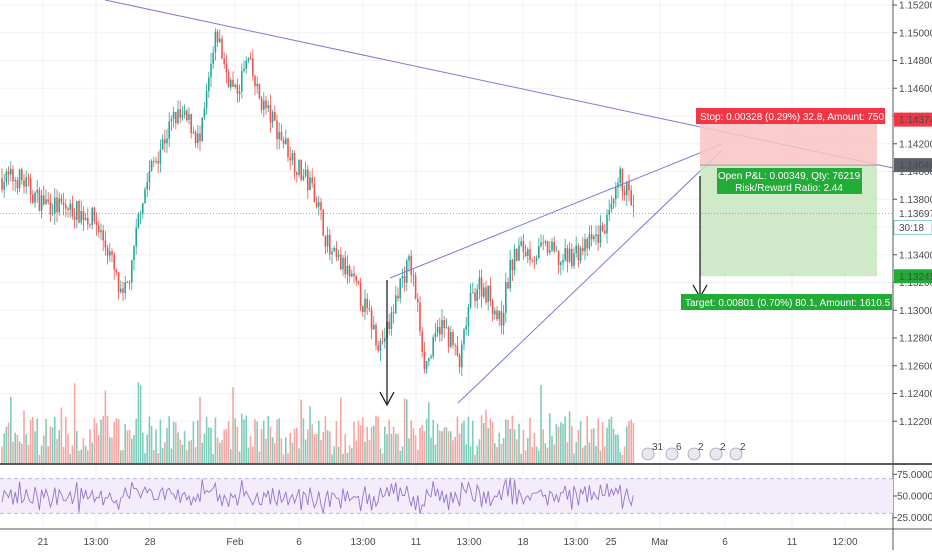 Image resolution: width=932 pixels, height=553 pixels. Describe the element at coordinates (915, 422) in the screenshot. I see `price-tick-label: 1.12200` at that location.